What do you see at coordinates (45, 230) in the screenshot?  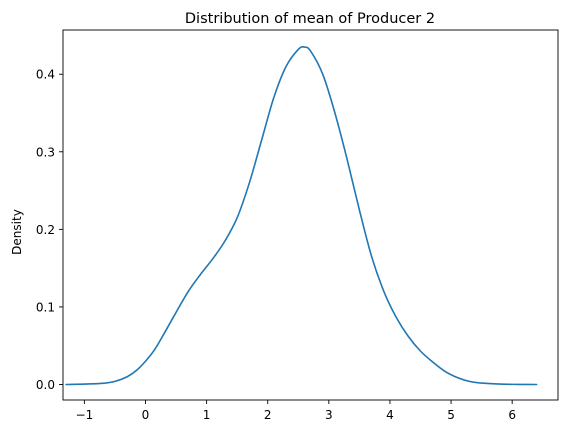 I see `y-tick-label: 0.2` at bounding box center [45, 230].